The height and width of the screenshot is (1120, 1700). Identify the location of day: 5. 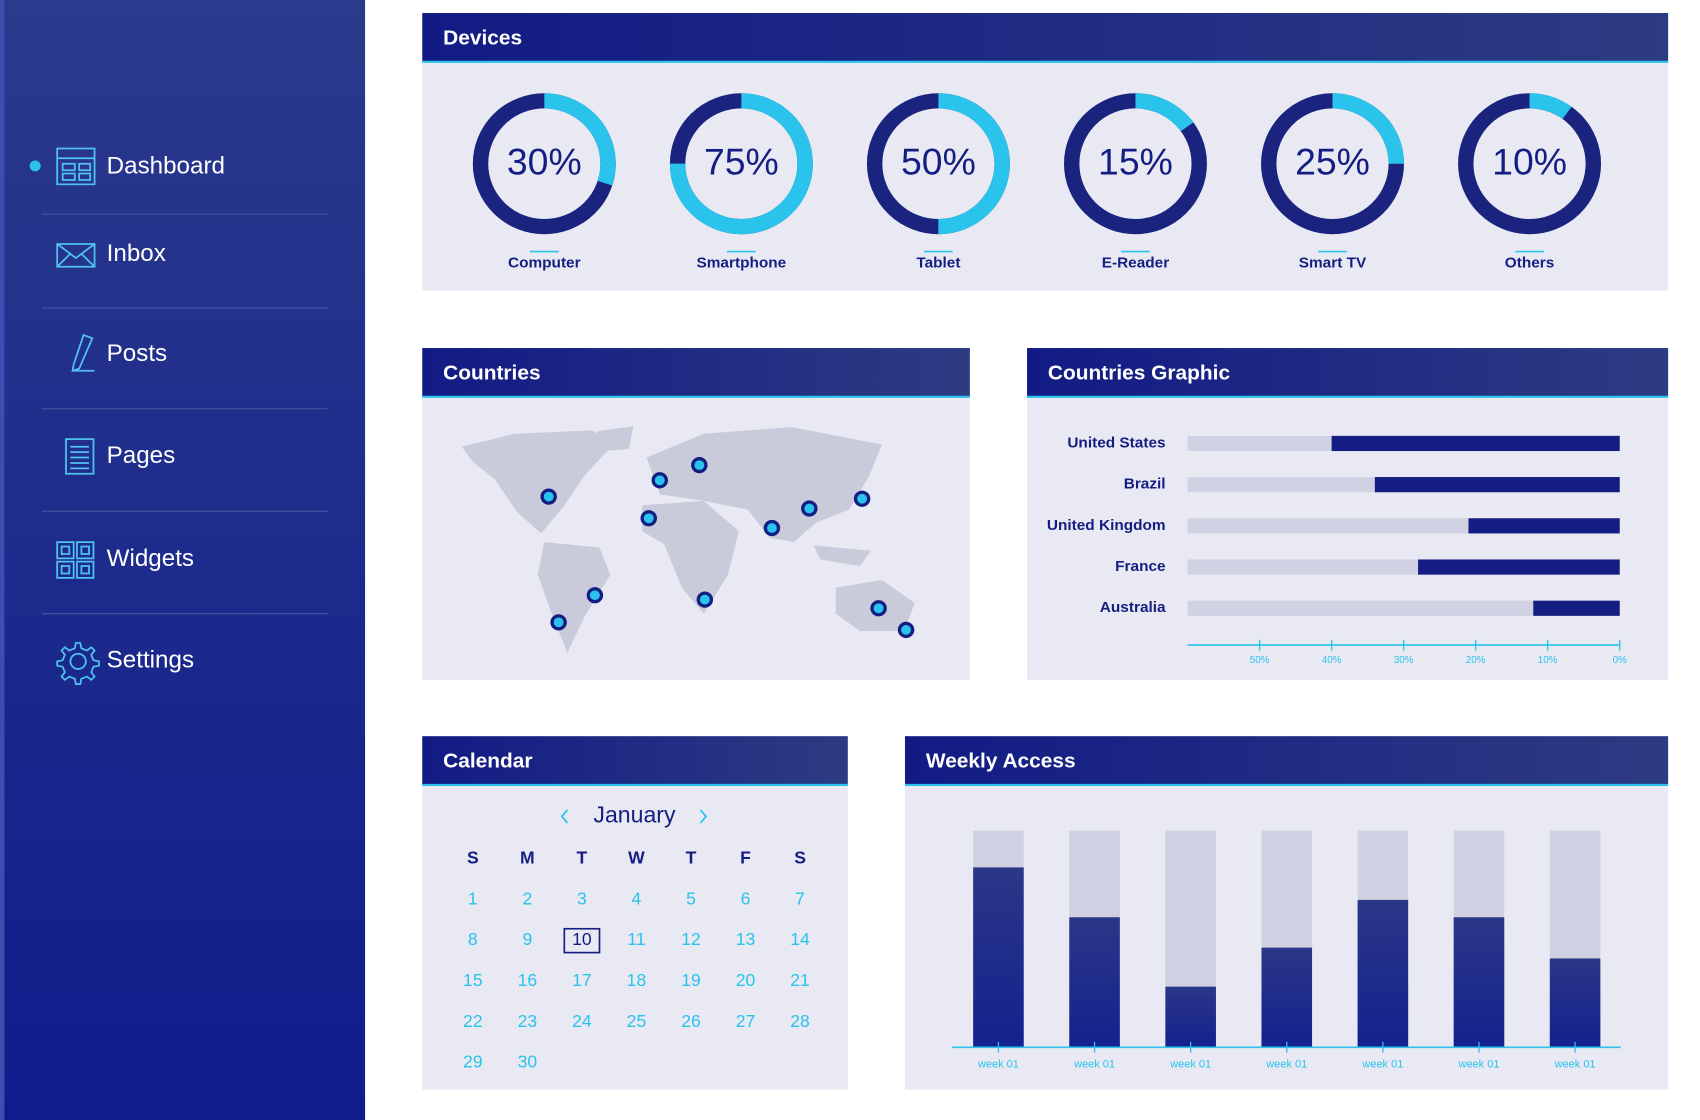
(691, 899).